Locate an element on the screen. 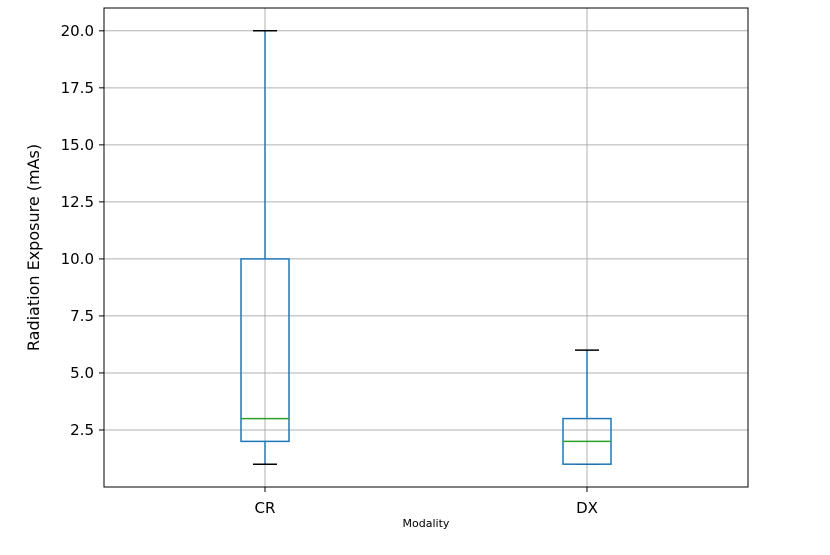 The image size is (830, 555). x-tick-label: CR is located at coordinates (265, 508).